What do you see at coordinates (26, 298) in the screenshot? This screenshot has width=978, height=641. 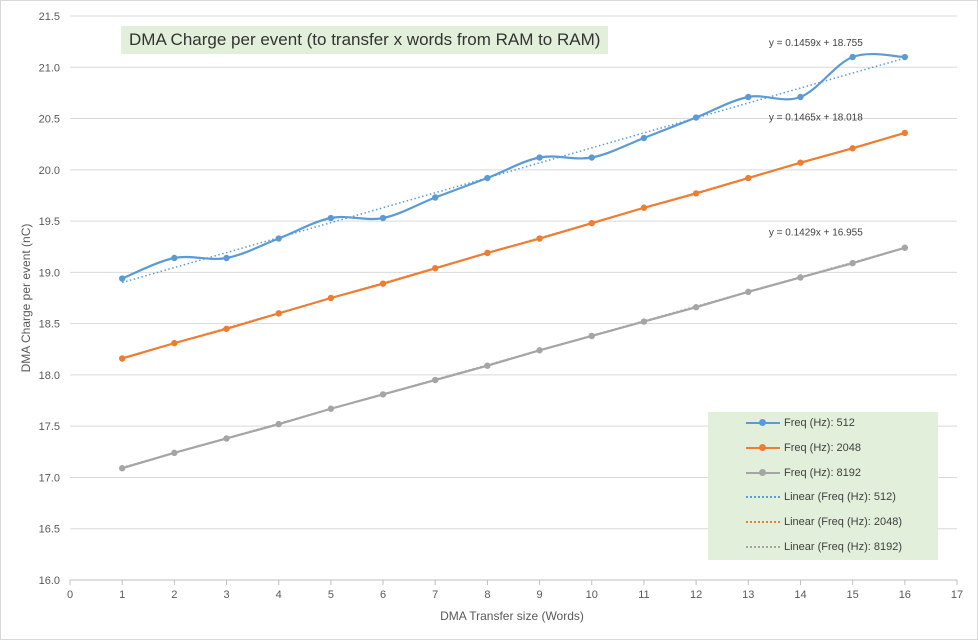 I see `y-axis-label: DMA Charge per event (nC)` at bounding box center [26, 298].